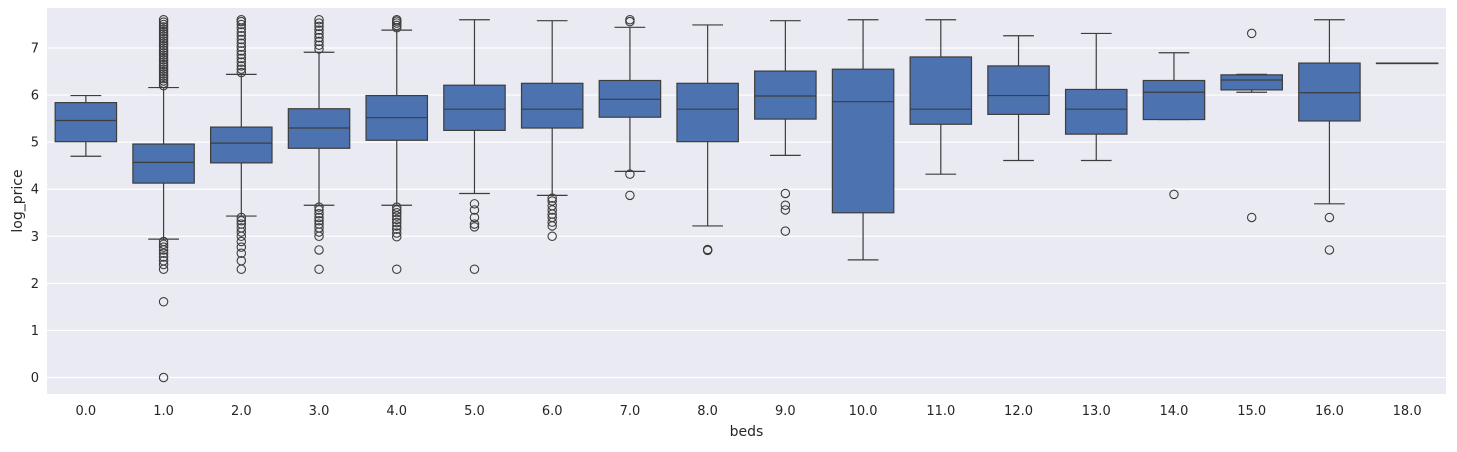  What do you see at coordinates (707, 140) in the screenshot?
I see `box-8.0` at bounding box center [707, 140].